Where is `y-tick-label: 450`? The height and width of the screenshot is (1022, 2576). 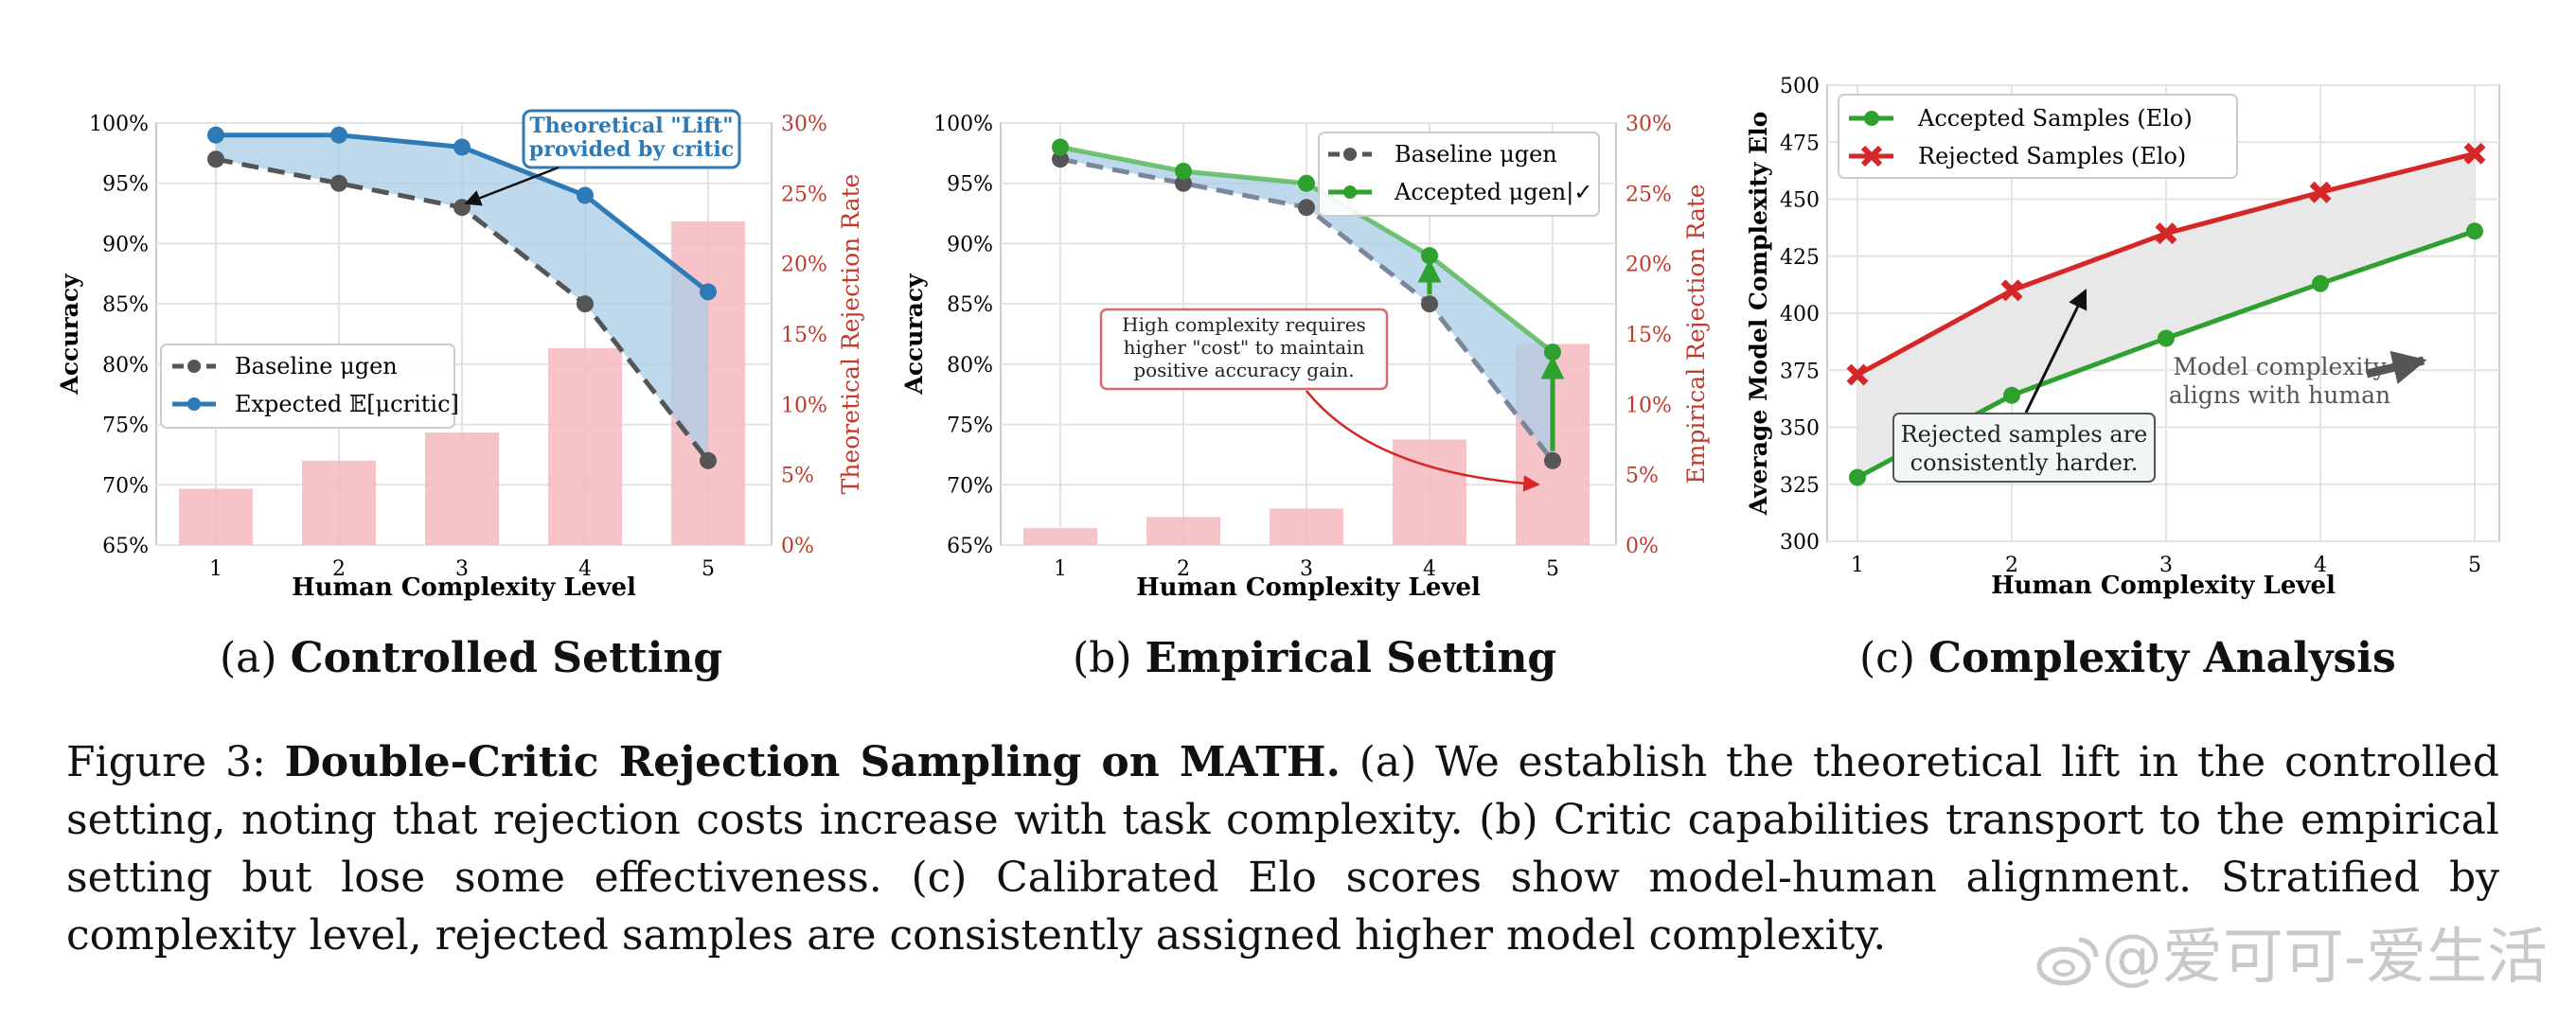 y-tick-label: 450 is located at coordinates (1800, 201).